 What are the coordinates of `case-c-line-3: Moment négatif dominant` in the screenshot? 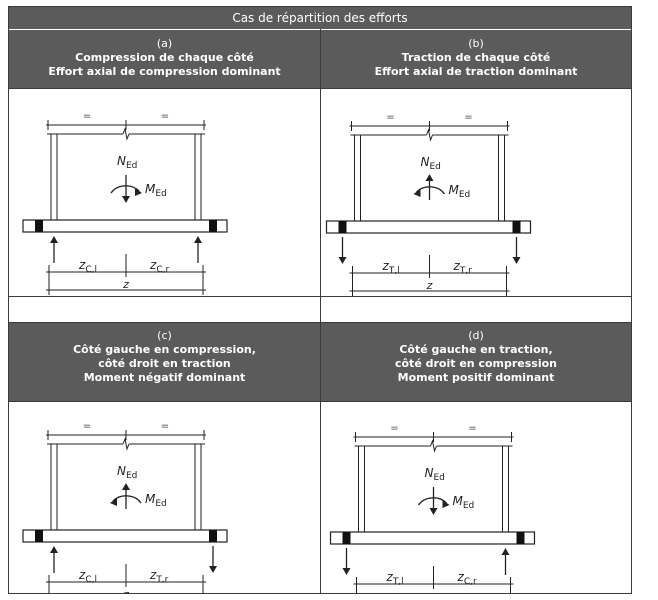 It's located at (164, 377).